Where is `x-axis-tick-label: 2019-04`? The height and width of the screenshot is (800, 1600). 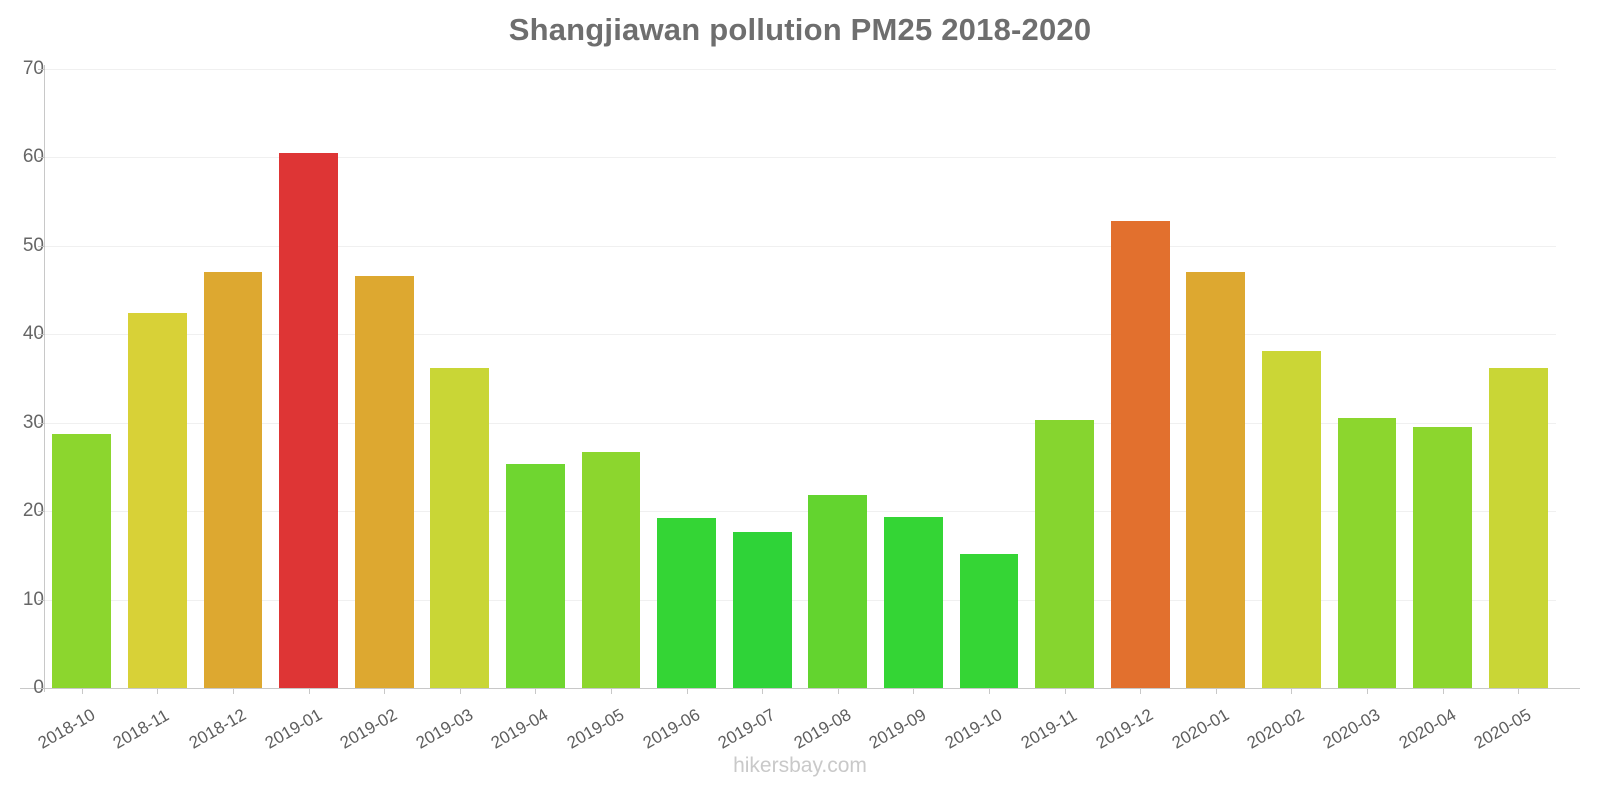 x-axis-tick-label: 2019-04 is located at coordinates (520, 729).